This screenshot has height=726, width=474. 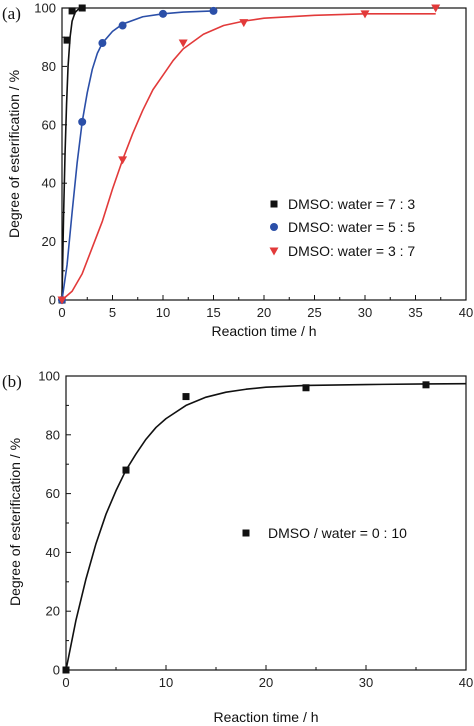 I want to click on legend-item-5-5: DMSO: water = 5 : 5, so click(x=342, y=227).